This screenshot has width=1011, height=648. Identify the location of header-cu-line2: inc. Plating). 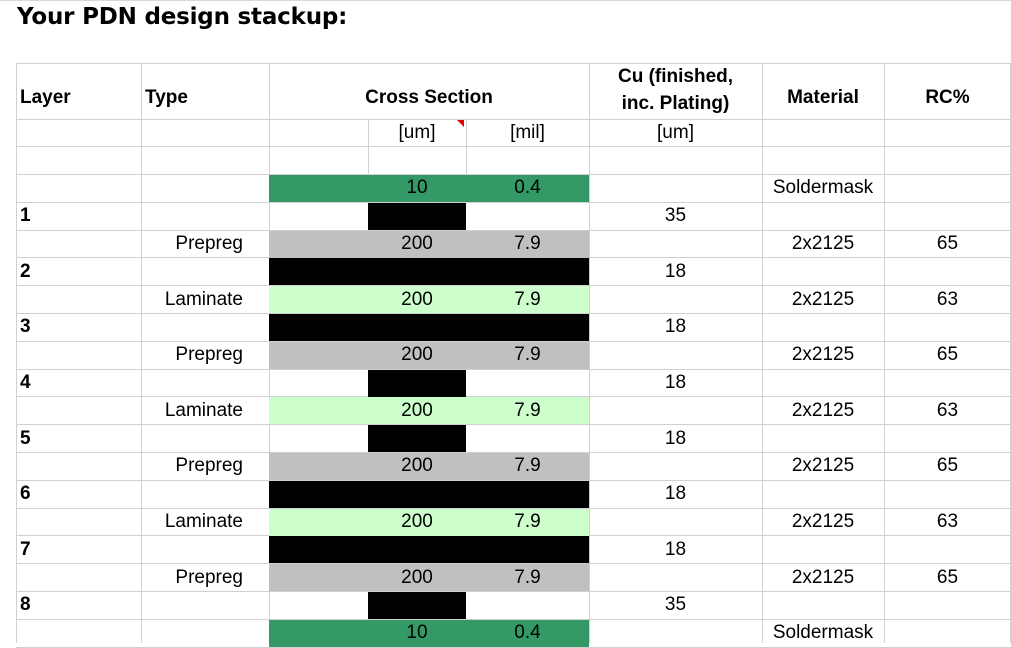
(675, 103).